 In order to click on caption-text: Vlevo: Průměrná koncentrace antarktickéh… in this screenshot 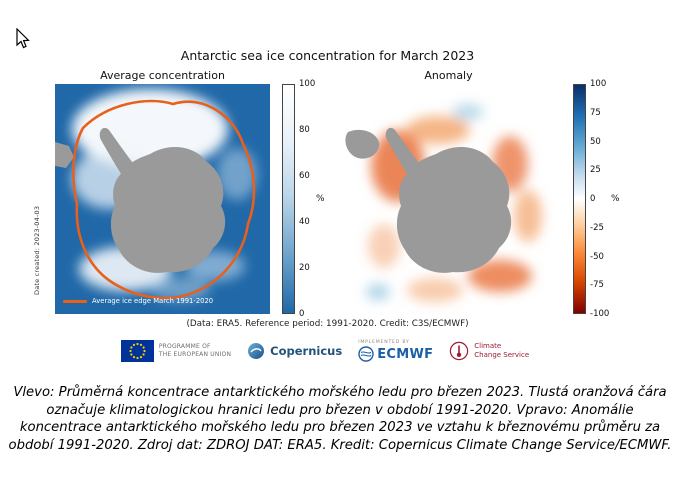, I will do `click(340, 419)`.